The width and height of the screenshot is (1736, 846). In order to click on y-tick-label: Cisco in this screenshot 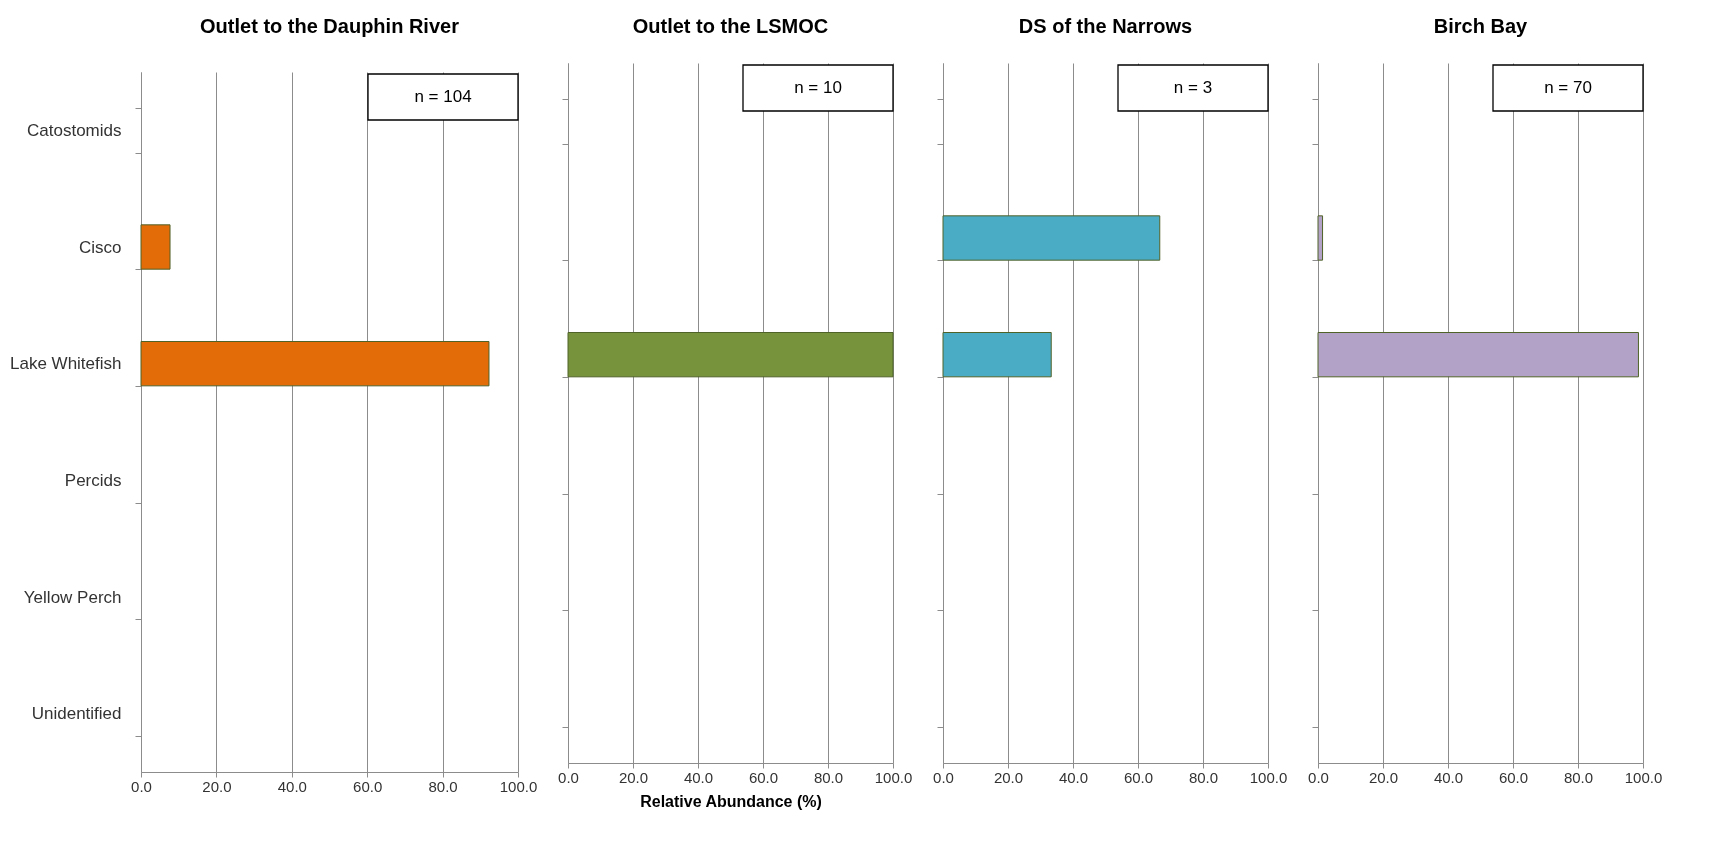, I will do `click(100, 247)`.